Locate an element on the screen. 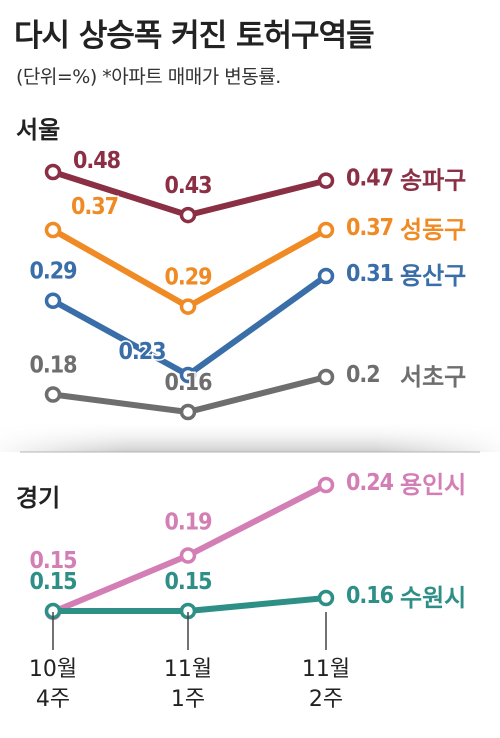 The height and width of the screenshot is (738, 500). series-songpa: 0.48 0.43 0.47 송파구 is located at coordinates (255, 185).